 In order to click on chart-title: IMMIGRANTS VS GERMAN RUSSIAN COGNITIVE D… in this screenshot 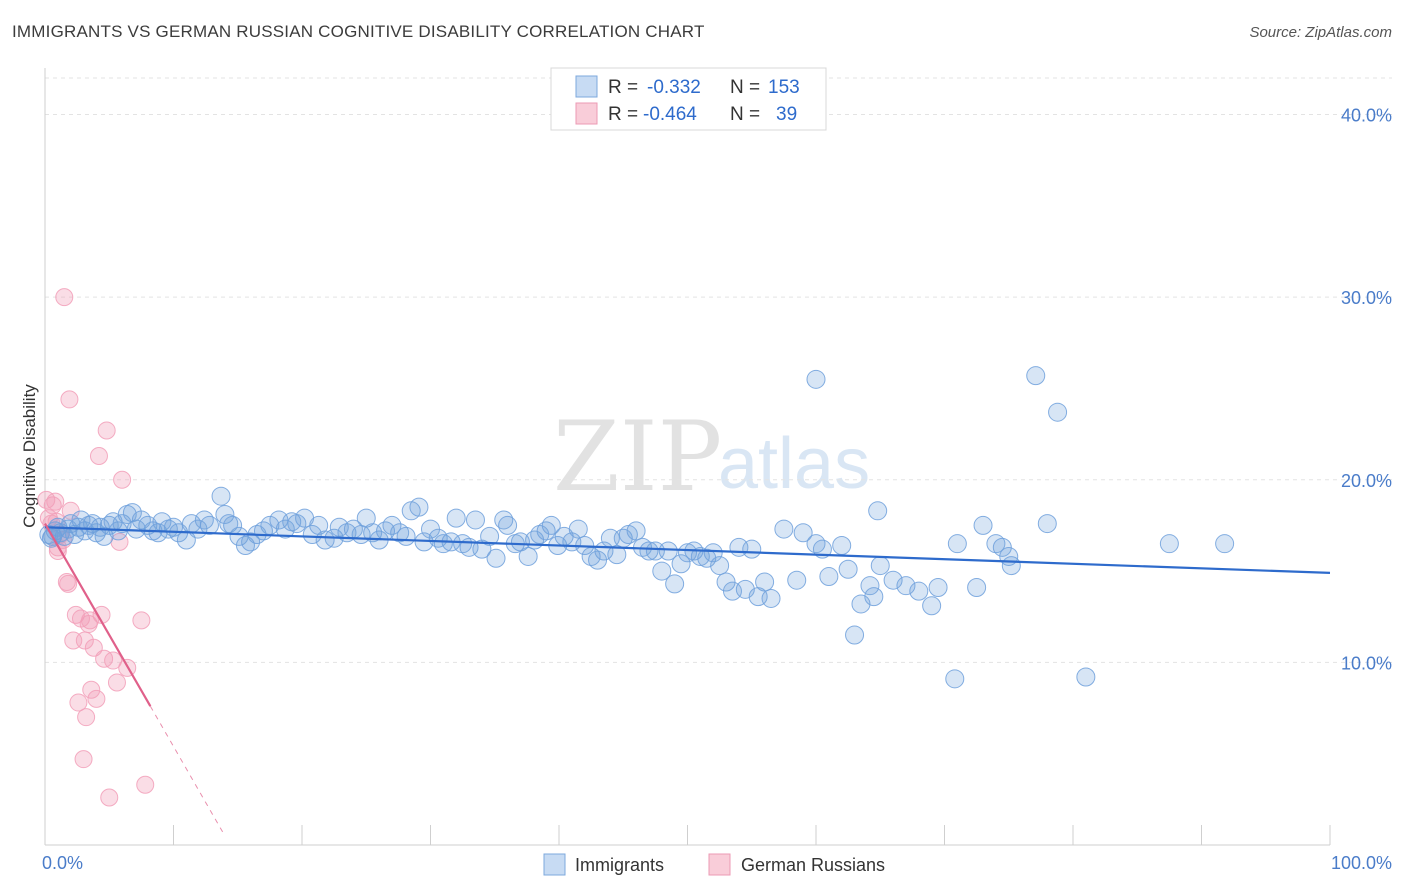, I will do `click(358, 31)`.